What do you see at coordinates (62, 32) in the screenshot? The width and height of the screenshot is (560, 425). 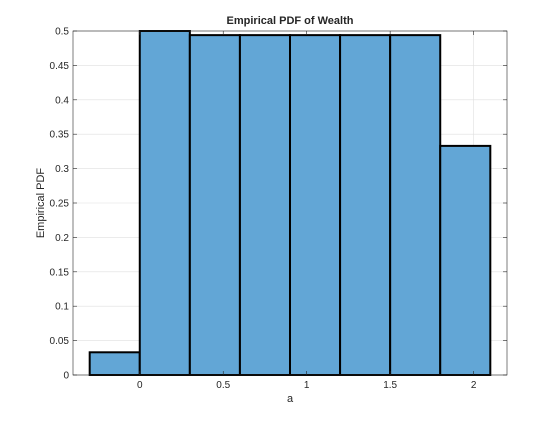 I see `y-tick-label: 0.5` at bounding box center [62, 32].